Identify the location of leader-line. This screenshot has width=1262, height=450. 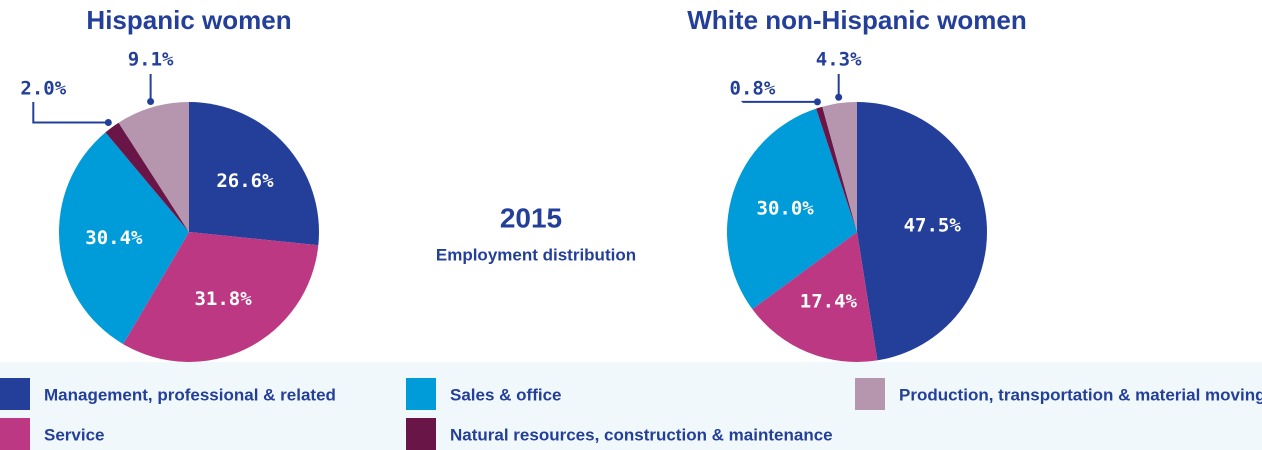
(70, 113).